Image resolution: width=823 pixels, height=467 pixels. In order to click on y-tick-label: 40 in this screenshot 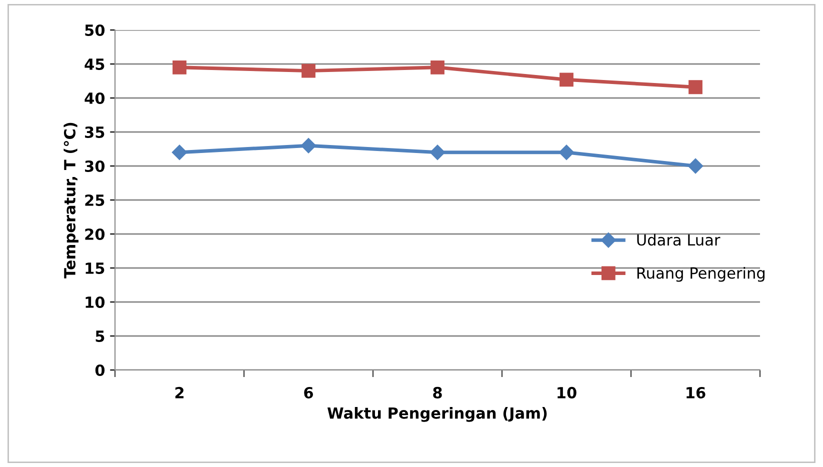, I will do `click(94, 98)`.